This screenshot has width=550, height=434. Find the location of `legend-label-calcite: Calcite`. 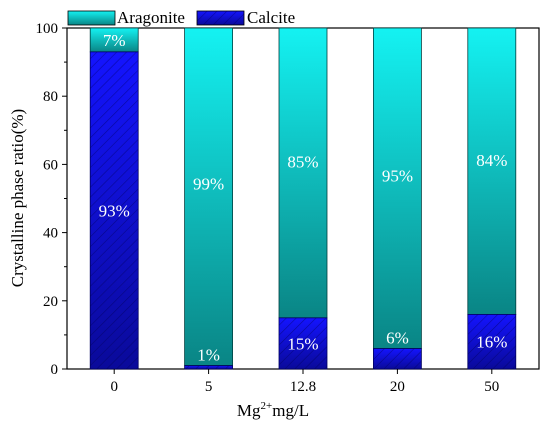

legend-label-calcite: Calcite is located at coordinates (271, 17).